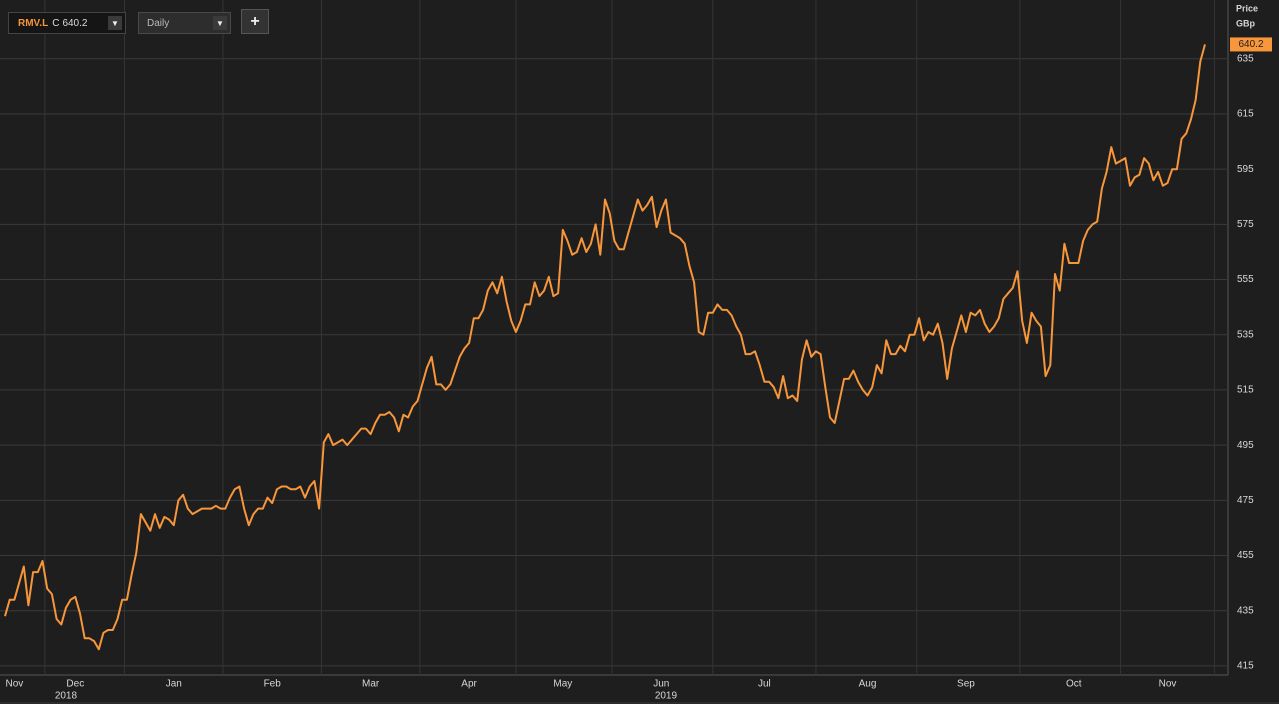 Image resolution: width=1279 pixels, height=704 pixels. What do you see at coordinates (56, 23) in the screenshot?
I see `close-label: C` at bounding box center [56, 23].